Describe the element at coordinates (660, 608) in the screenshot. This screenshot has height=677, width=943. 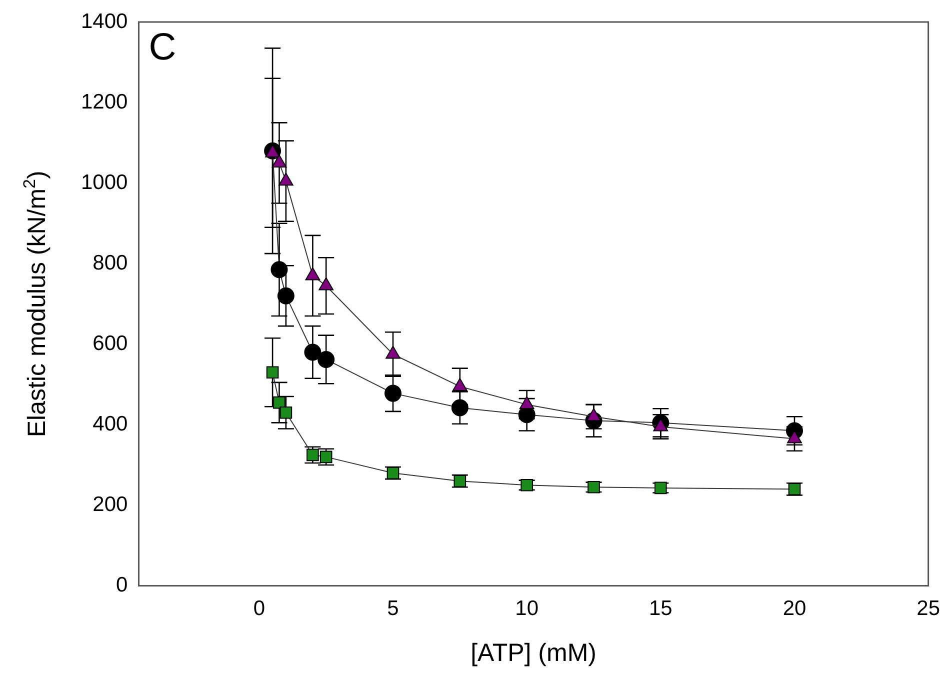
I see `x-tick-label: 15` at that location.